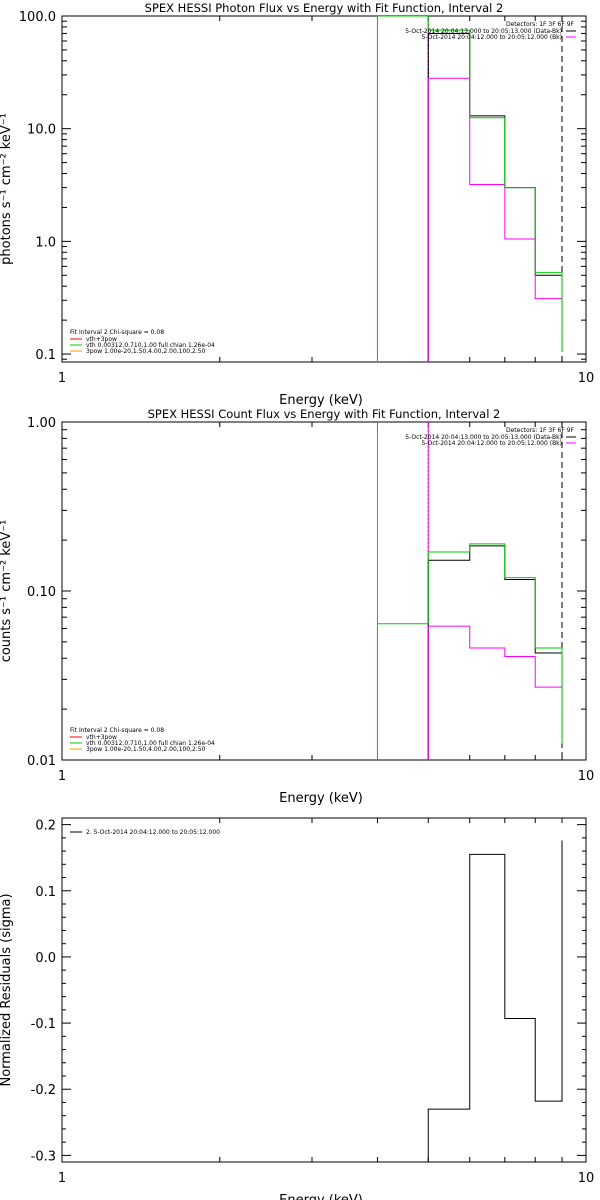 The image size is (600, 1200). Describe the element at coordinates (45, 958) in the screenshot. I see `y-tick-label: 0.0` at that location.